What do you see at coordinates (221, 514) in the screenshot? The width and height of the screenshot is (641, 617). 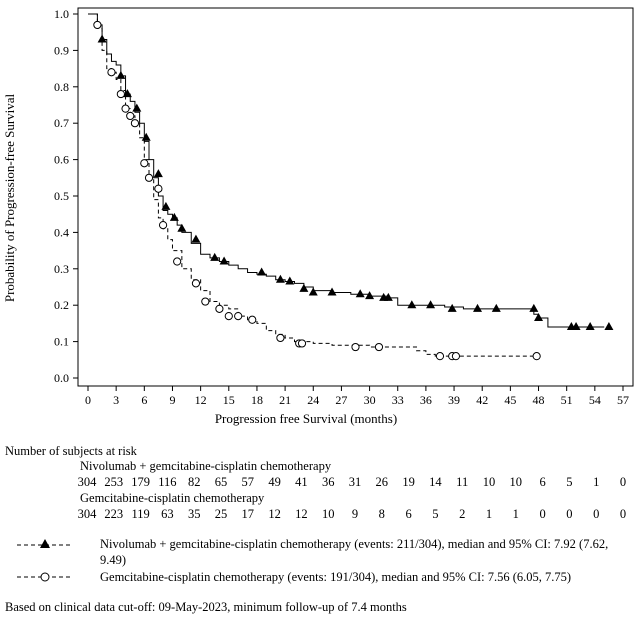 I see `risk-cell: 25` at bounding box center [221, 514].